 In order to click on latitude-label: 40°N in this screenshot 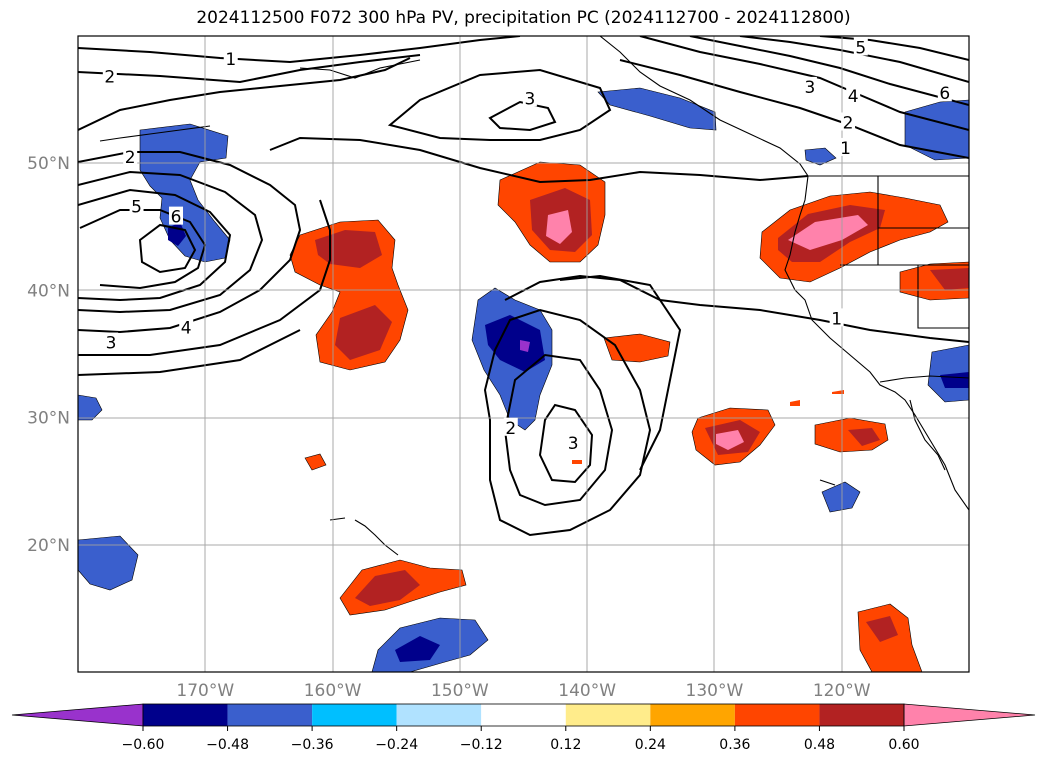, I will do `click(48, 291)`.